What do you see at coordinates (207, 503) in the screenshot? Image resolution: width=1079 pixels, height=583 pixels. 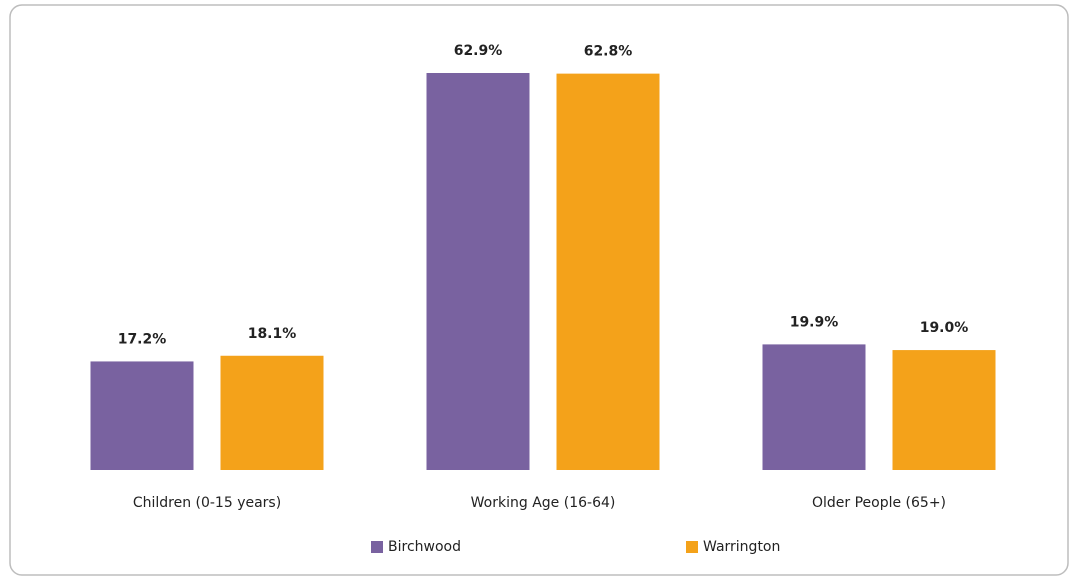 I see `x-tick-label: Children (0-15 years)` at bounding box center [207, 503].